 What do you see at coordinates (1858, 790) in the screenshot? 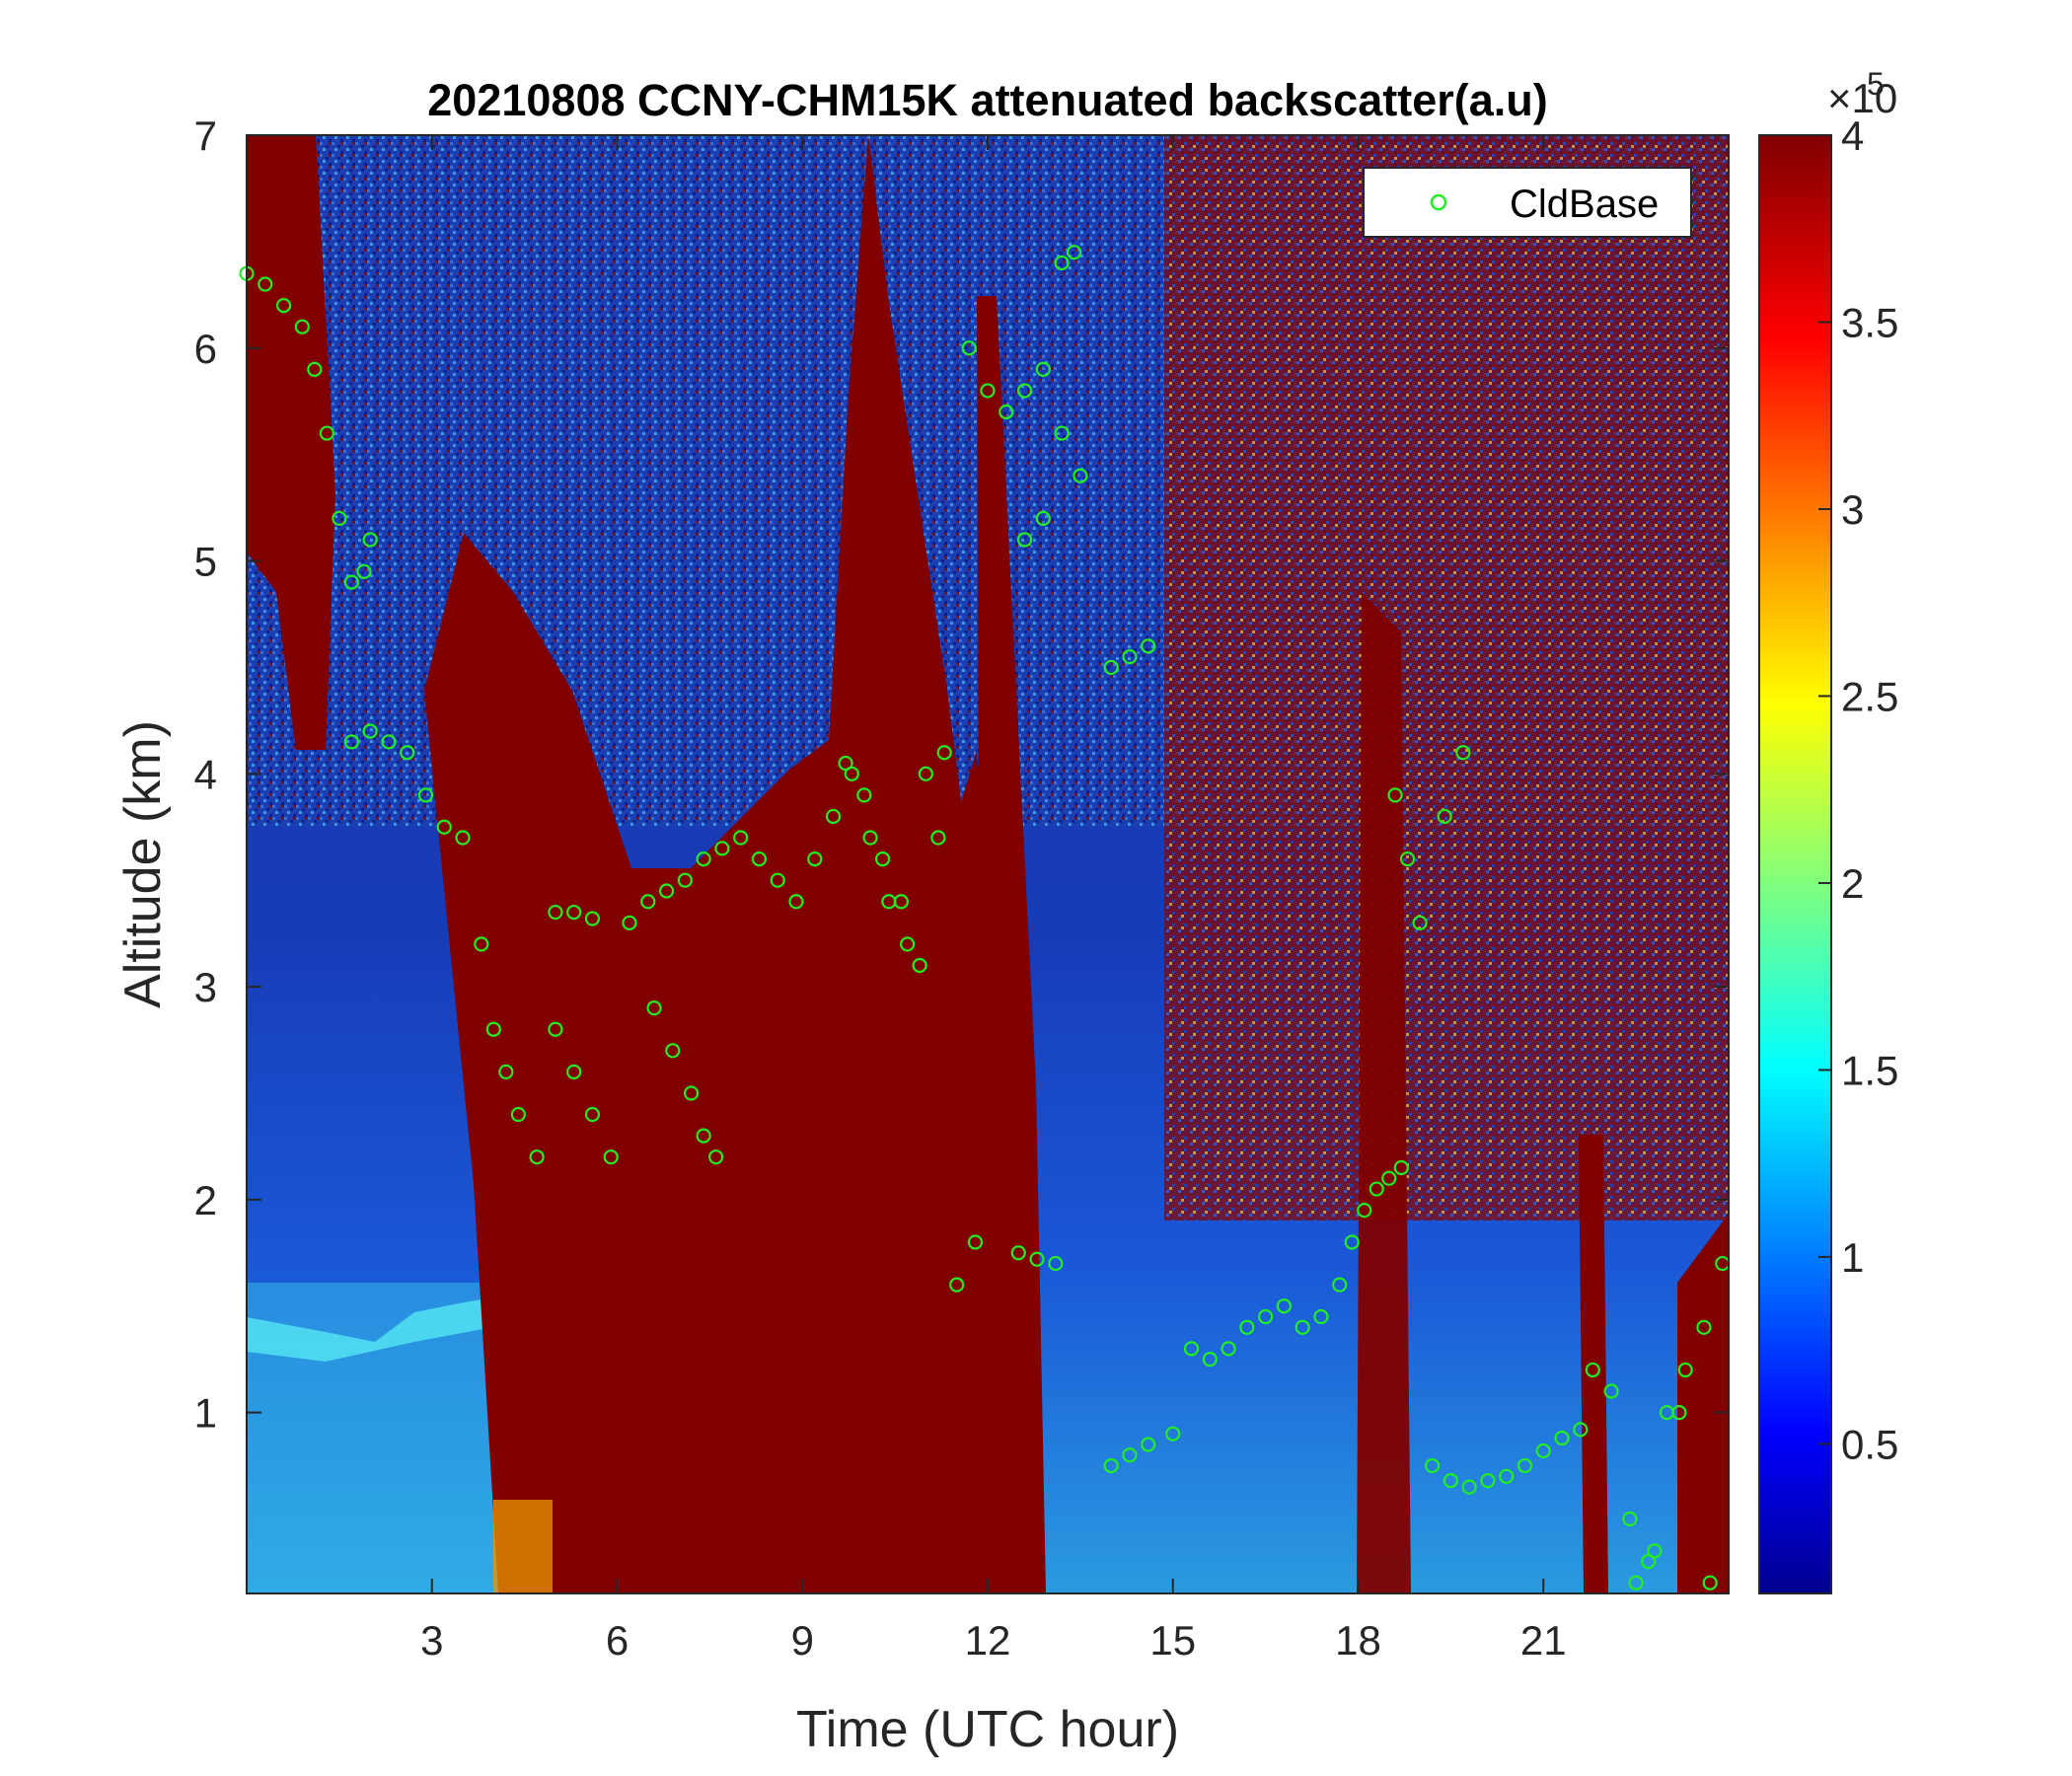
I see `colorbar-ticks: 0.5 1 1.5 2 2.5 3 3.5 4` at bounding box center [1858, 790].